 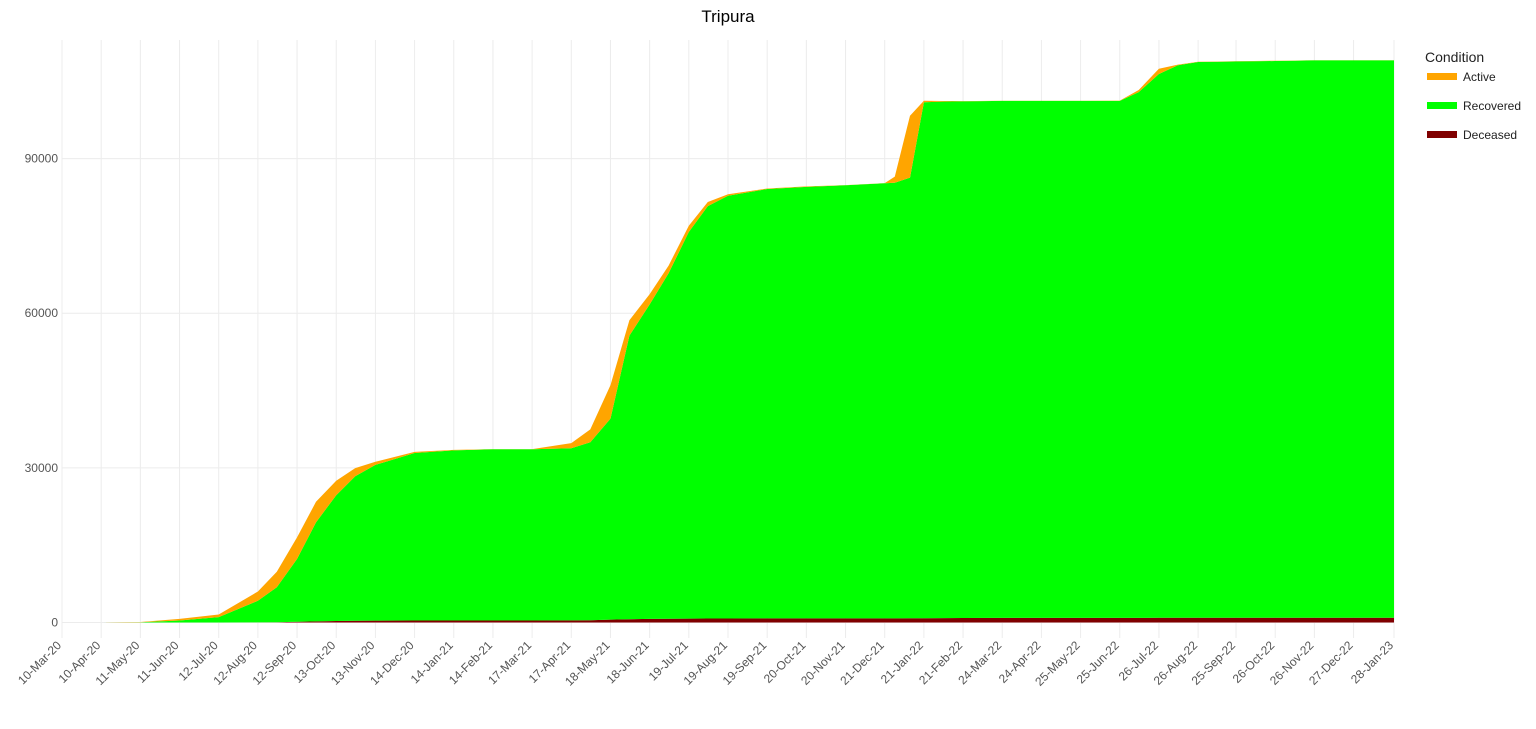 I want to click on legend: Condition Active Recovered Deceased, so click(x=1473, y=95).